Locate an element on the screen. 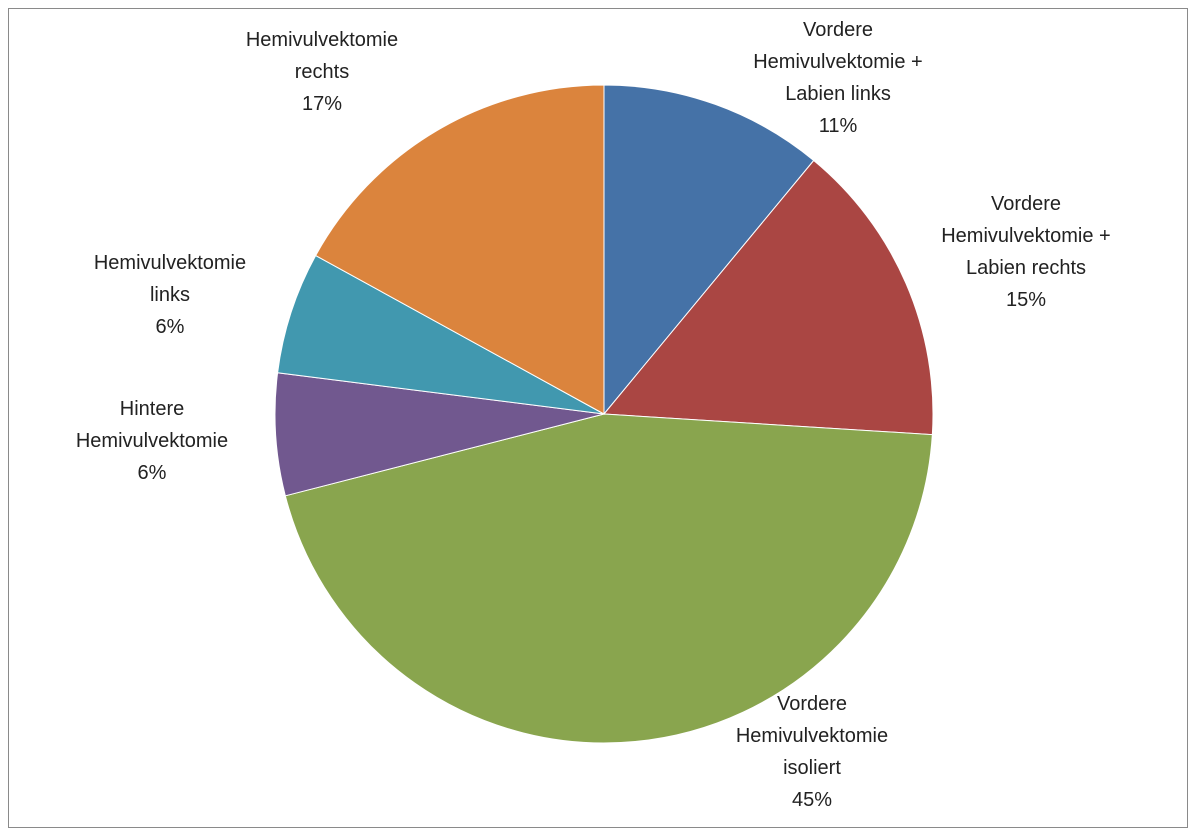  category-label: Hintere Hemivulvektomie is located at coordinates (152, 425).